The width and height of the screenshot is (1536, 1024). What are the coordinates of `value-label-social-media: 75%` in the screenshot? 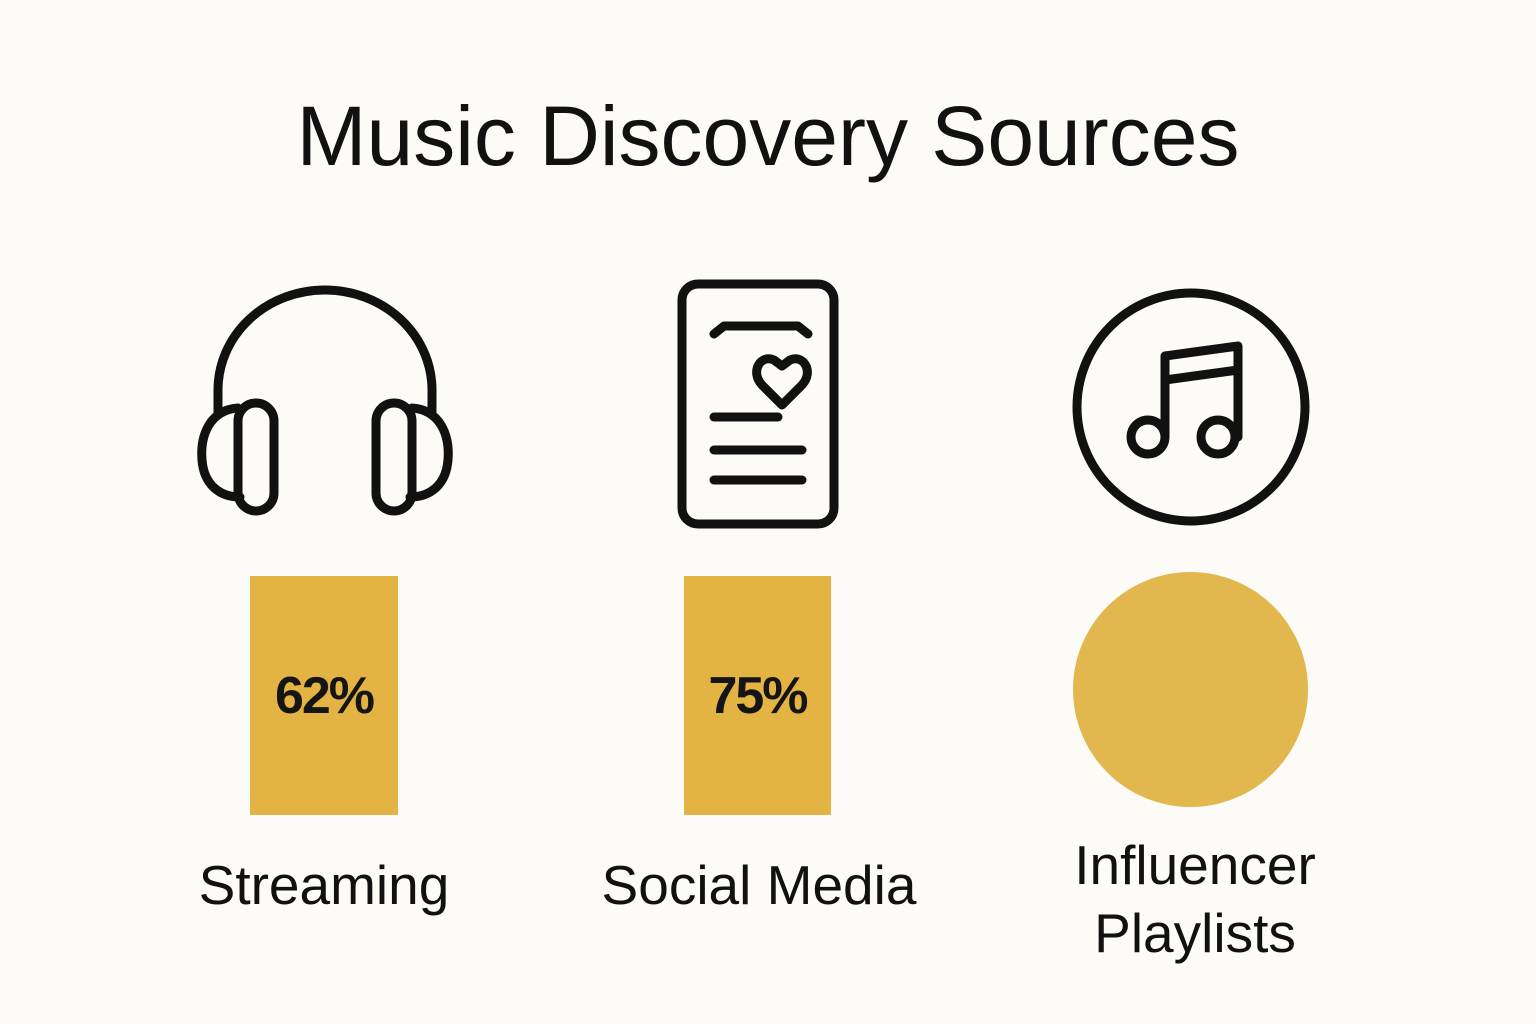 It's located at (758, 695).